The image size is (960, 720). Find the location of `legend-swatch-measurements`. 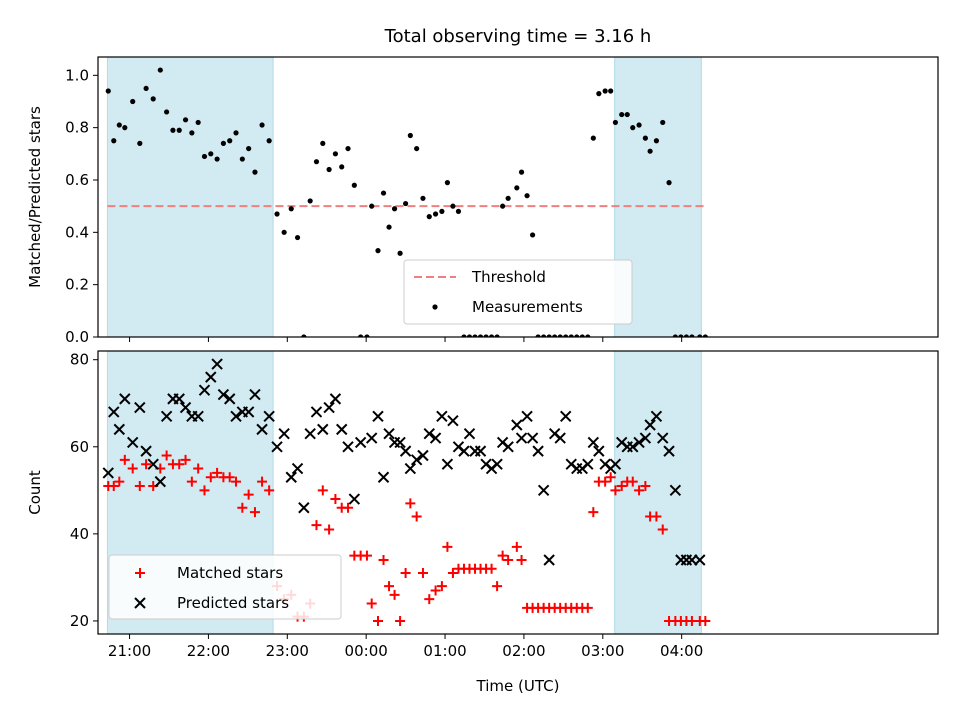

legend-swatch-measurements is located at coordinates (435, 307).